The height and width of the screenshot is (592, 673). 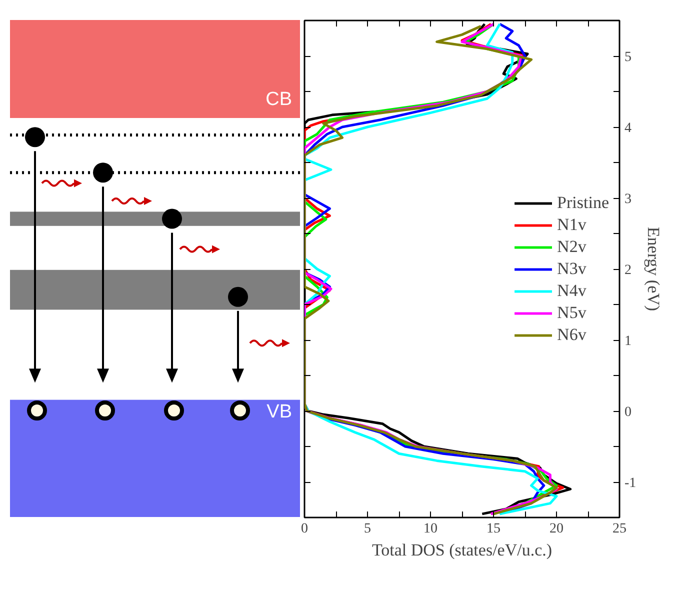 I want to click on legend-label: N4v, so click(x=571, y=290).